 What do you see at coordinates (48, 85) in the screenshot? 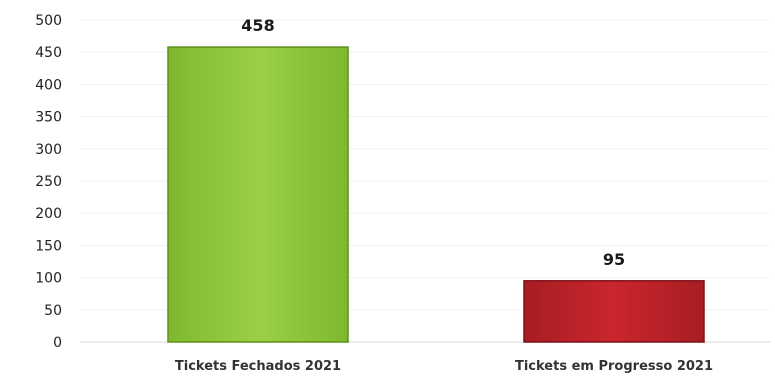
I see `y-tick-label-400: 400` at bounding box center [48, 85].